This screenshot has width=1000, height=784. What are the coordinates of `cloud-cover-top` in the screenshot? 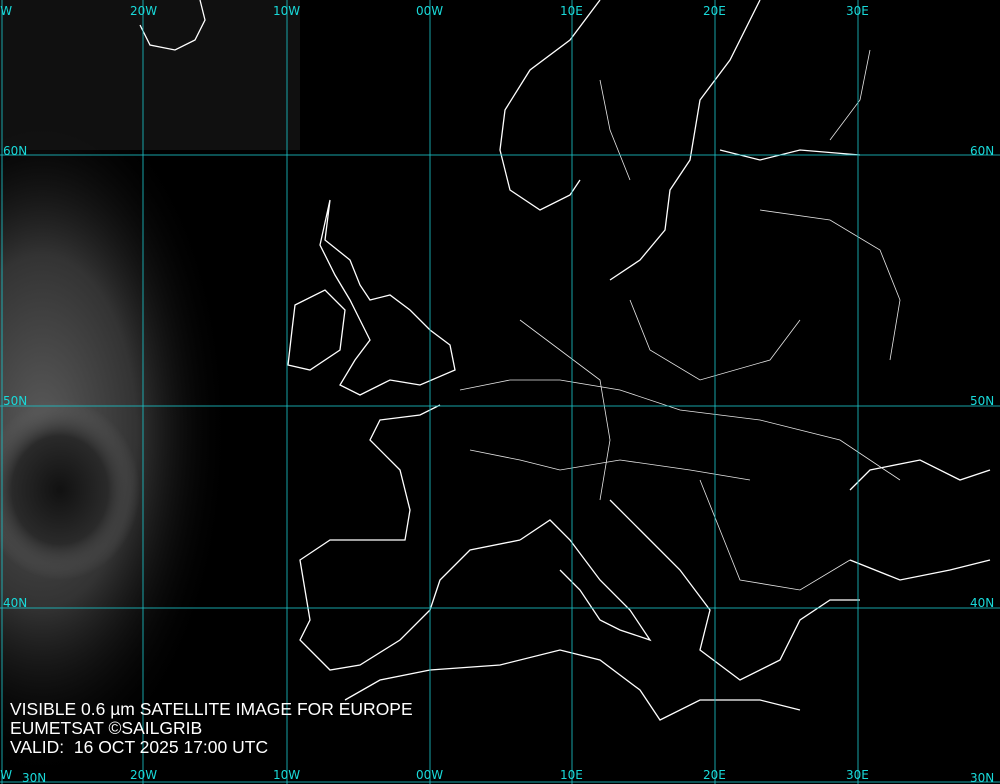 It's located at (150, 75).